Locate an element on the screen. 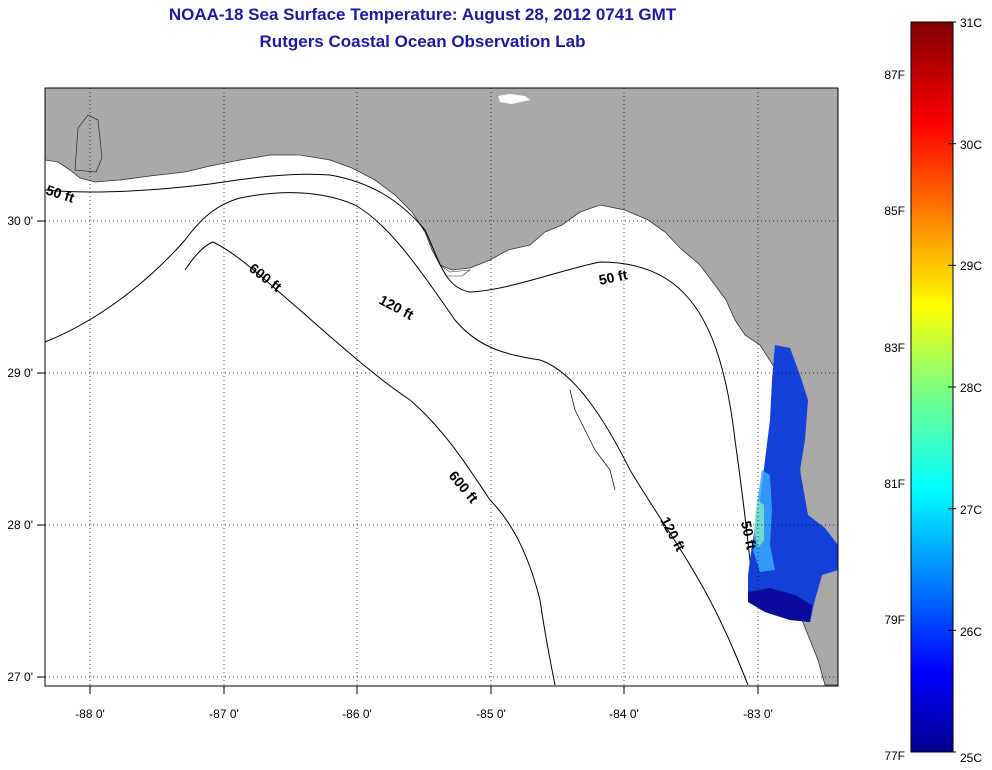  lat-label: 30 0' is located at coordinates (20, 221).